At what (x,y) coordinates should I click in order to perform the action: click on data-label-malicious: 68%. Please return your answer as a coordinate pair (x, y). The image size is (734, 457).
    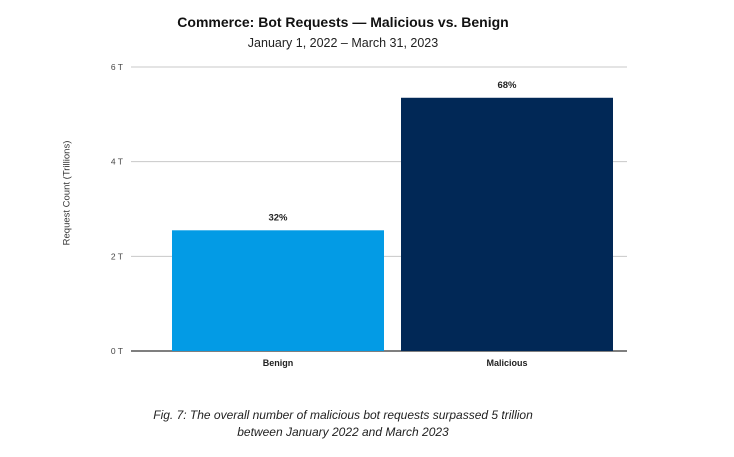
    Looking at the image, I should click on (507, 85).